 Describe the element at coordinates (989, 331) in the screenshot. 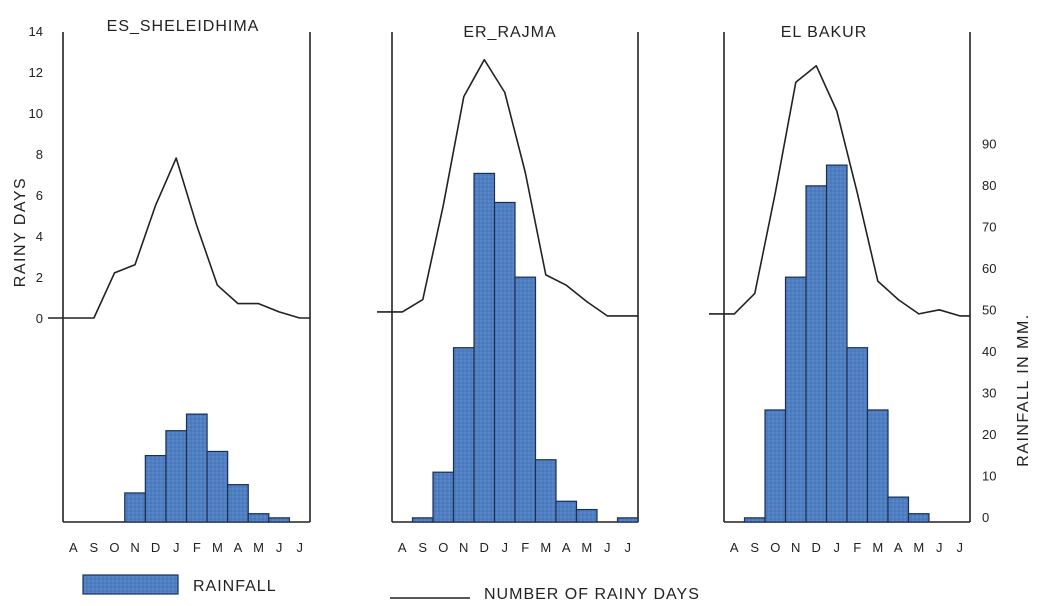

I see `right-axis-ticks: 0 10 20 30 40 50 60 70 80 90` at that location.